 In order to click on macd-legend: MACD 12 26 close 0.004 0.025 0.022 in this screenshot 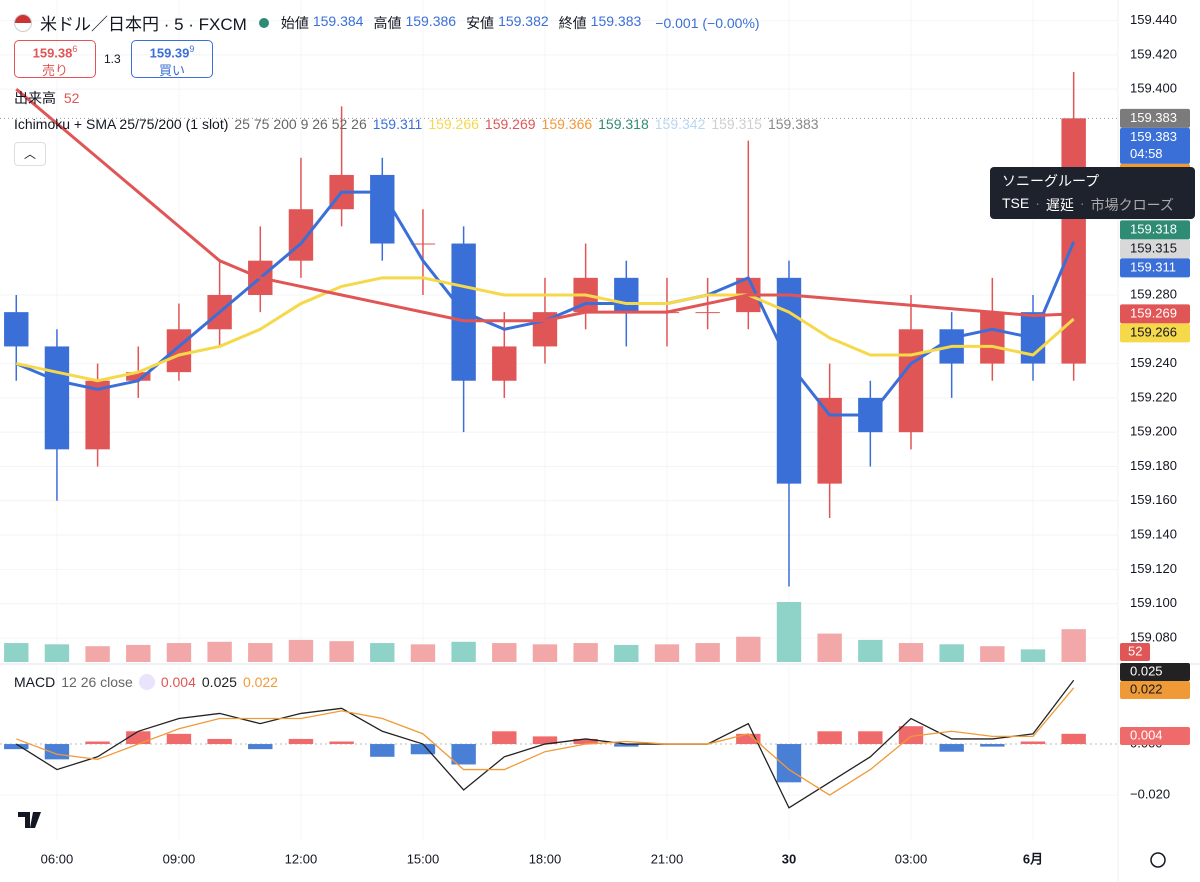, I will do `click(146, 682)`.